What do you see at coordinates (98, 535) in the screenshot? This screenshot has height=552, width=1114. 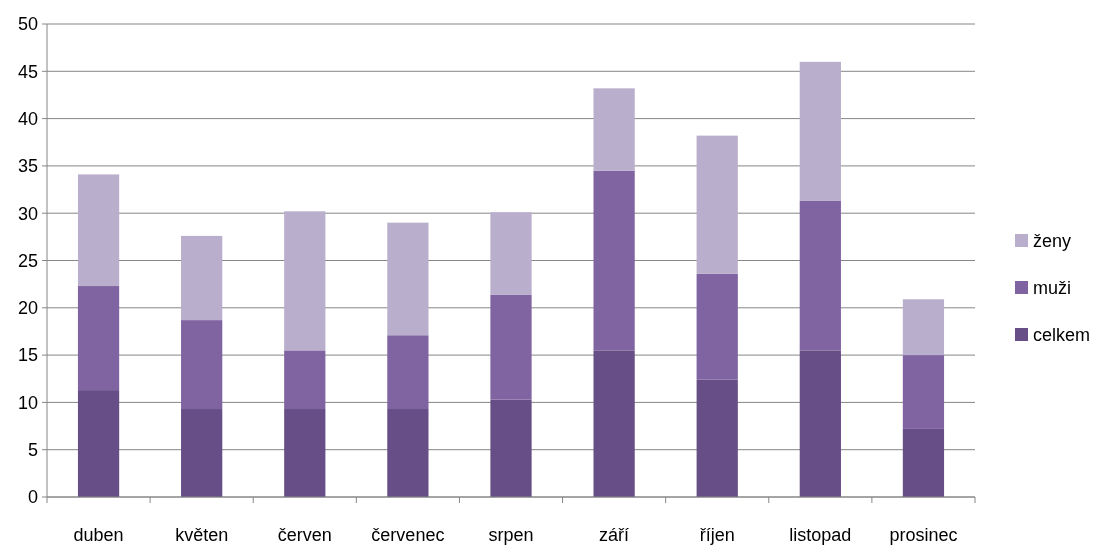 I see `x-tick-label: duben` at bounding box center [98, 535].